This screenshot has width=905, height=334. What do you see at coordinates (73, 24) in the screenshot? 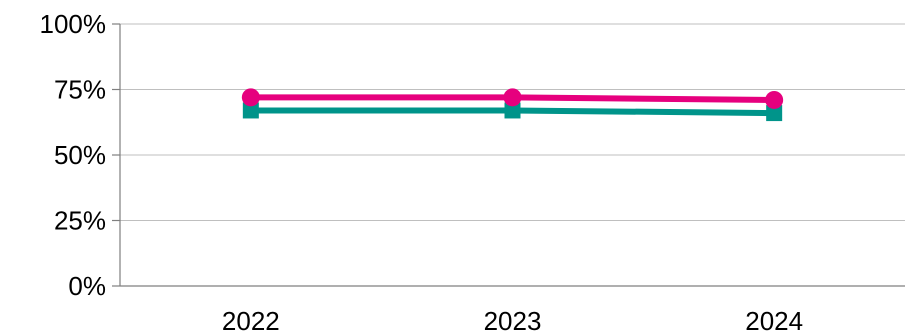
I see `y-tick-label: 100%` at bounding box center [73, 24].